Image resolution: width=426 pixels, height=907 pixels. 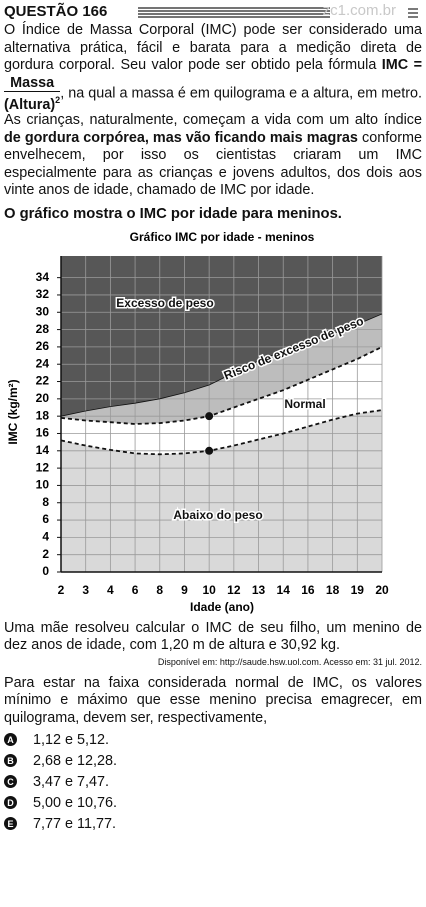 I want to click on y-tick-label: 8, so click(x=45, y=502).